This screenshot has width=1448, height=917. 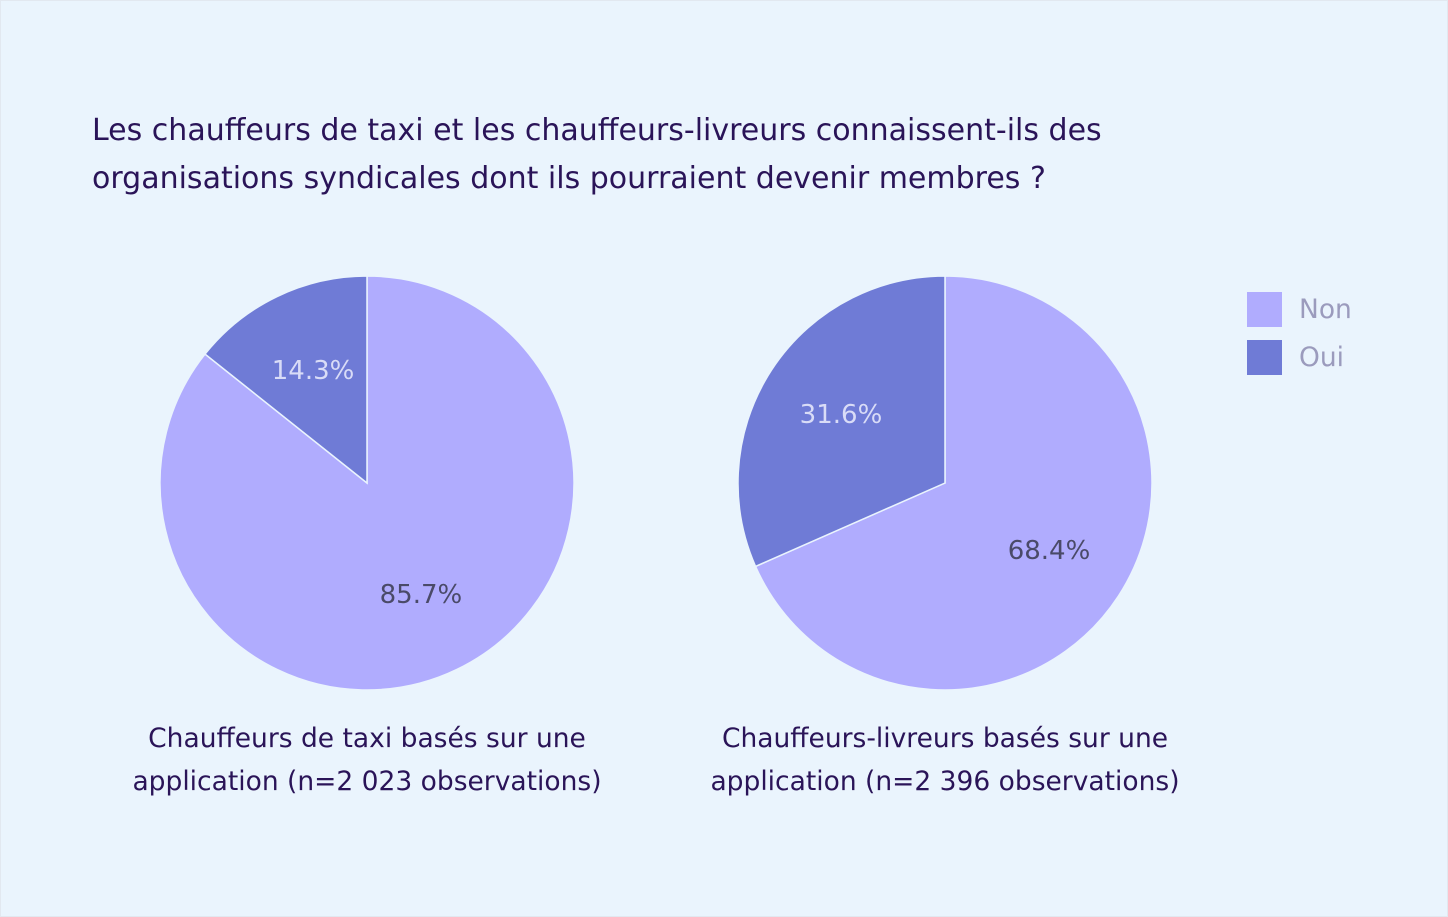 What do you see at coordinates (1322, 357) in the screenshot?
I see `legend-label-oui: Oui` at bounding box center [1322, 357].